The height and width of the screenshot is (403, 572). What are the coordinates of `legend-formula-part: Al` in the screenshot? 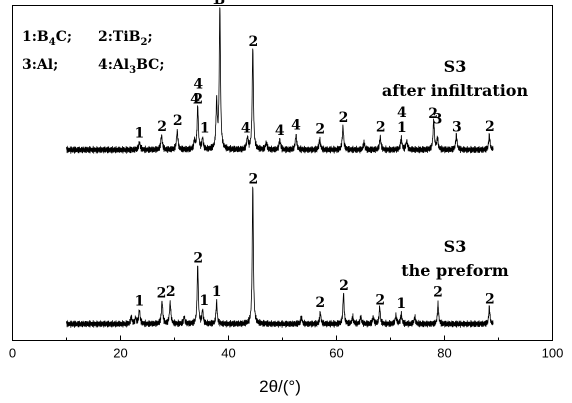 It's located at (120, 65).